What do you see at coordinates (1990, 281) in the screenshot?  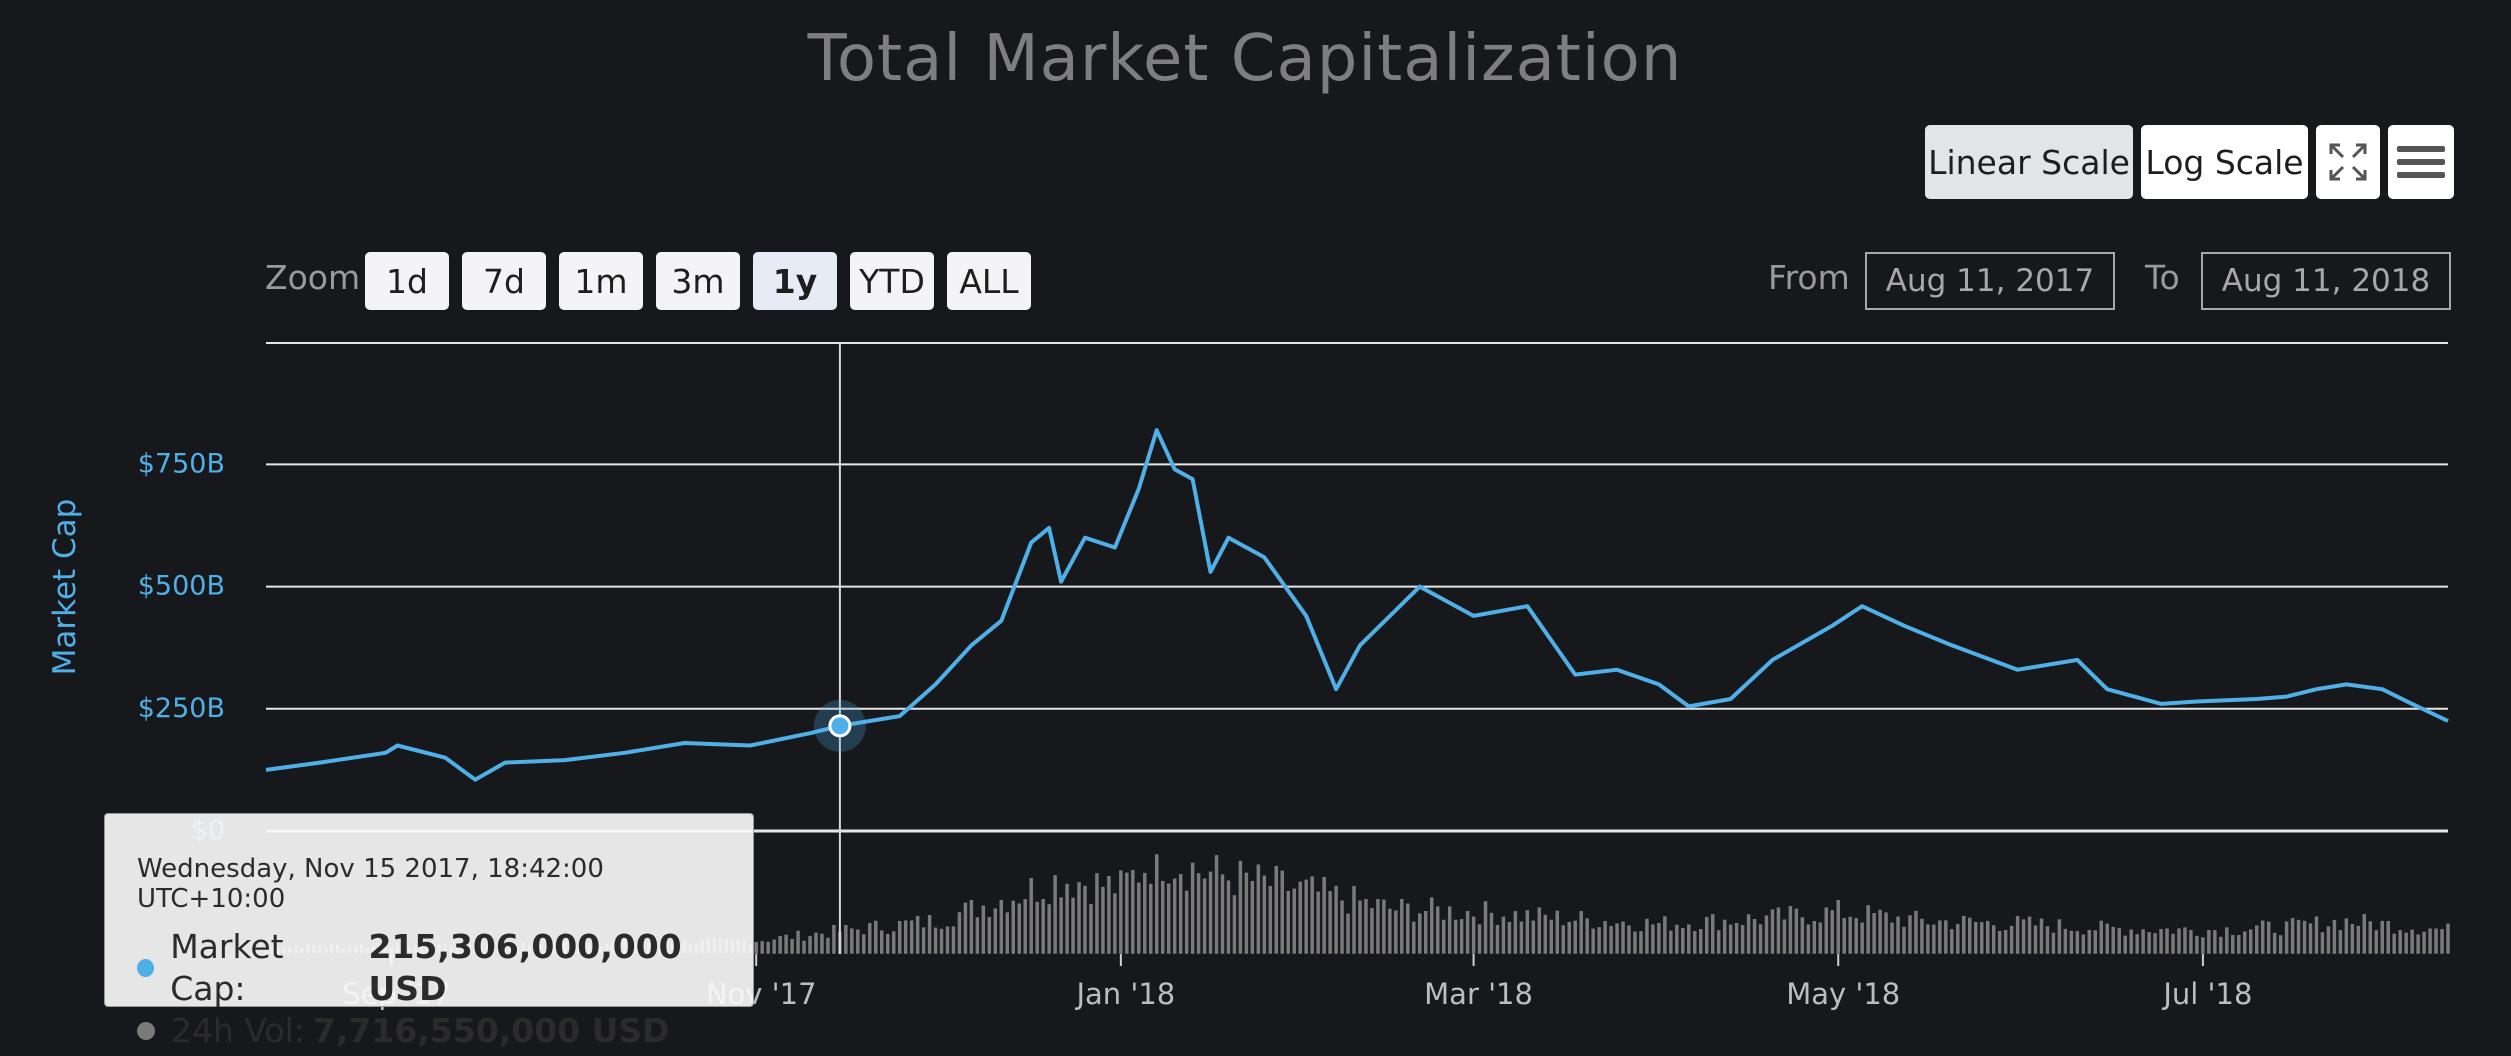 I see `from-date-input: Aug 11, 2017` at bounding box center [1990, 281].